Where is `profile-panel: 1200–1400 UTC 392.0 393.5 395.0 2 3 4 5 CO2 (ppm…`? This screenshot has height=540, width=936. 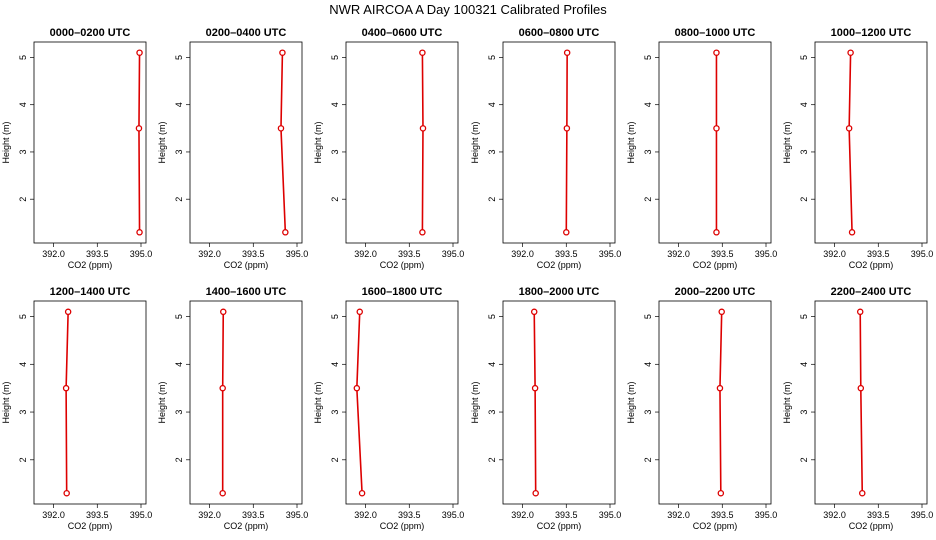 profile-panel: 1200–1400 UTC 392.0 393.5 395.0 2 3 4 5 CO2 (ppm… is located at coordinates (76, 408).